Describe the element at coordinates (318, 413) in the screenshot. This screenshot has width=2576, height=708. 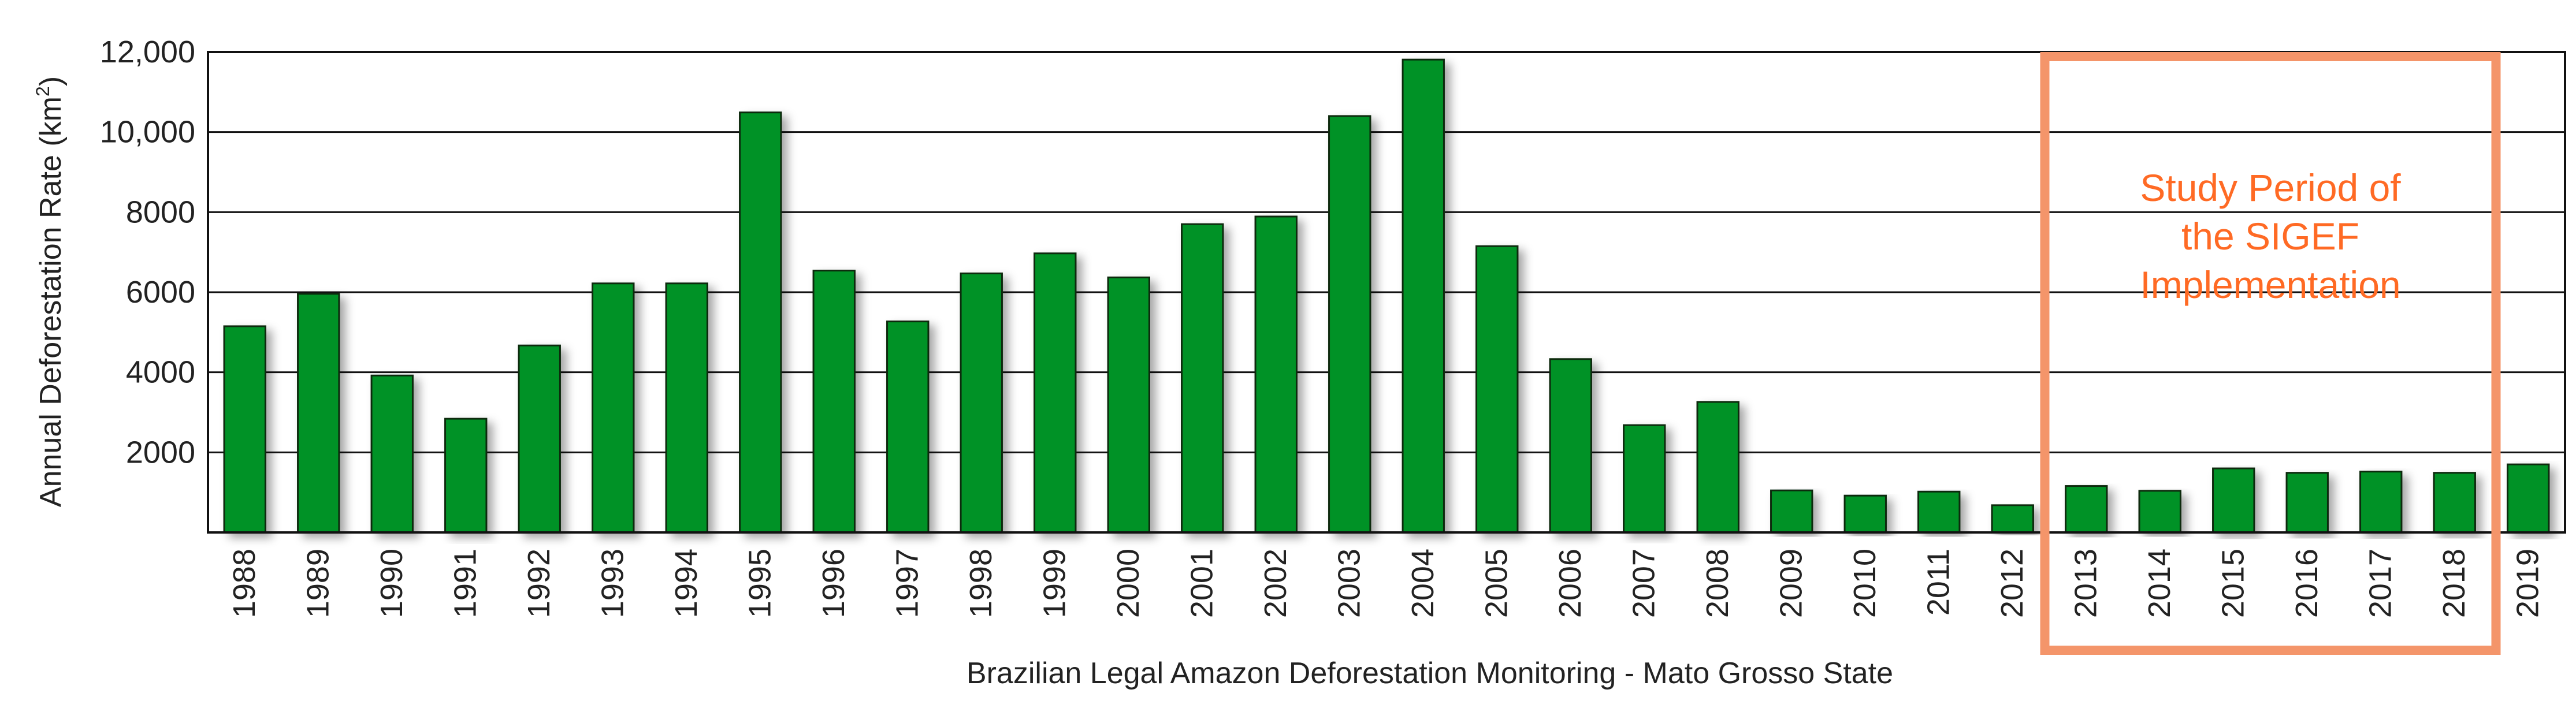
I see `bar-1989` at that location.